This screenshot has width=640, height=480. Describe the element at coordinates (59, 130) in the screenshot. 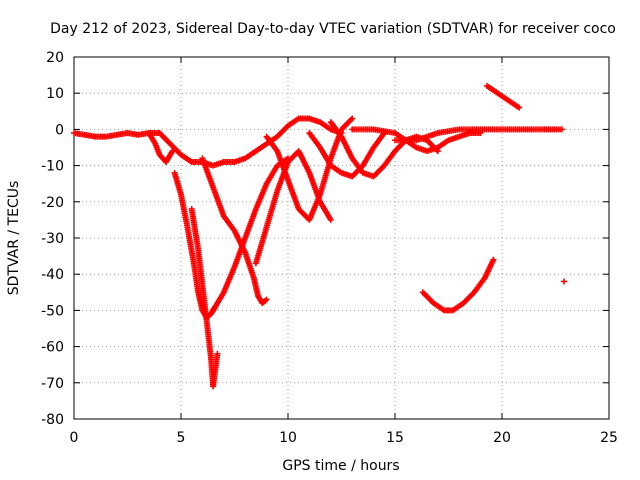

I see `y-tick-label: 0` at that location.